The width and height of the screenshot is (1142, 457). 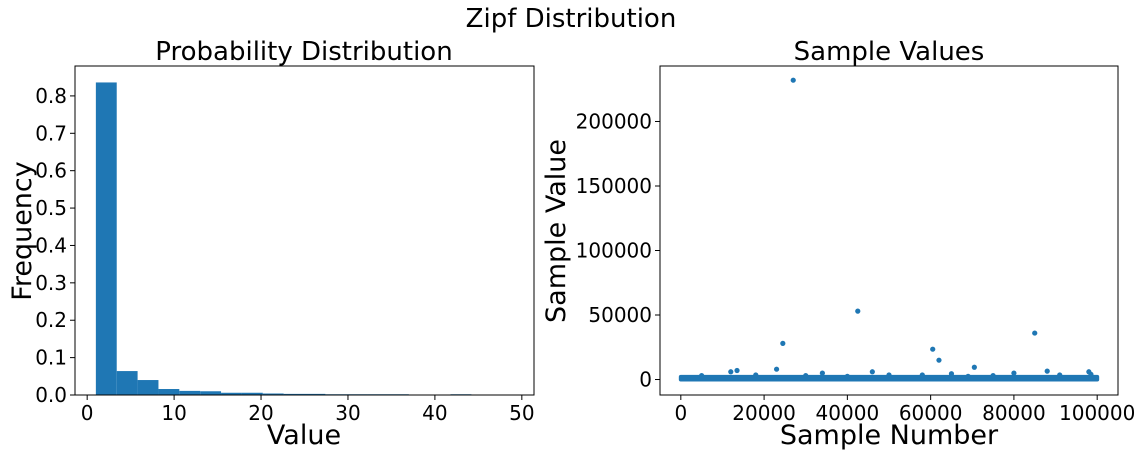 What do you see at coordinates (51, 395) in the screenshot?
I see `histogram-y-tick-label: 0.0` at bounding box center [51, 395].